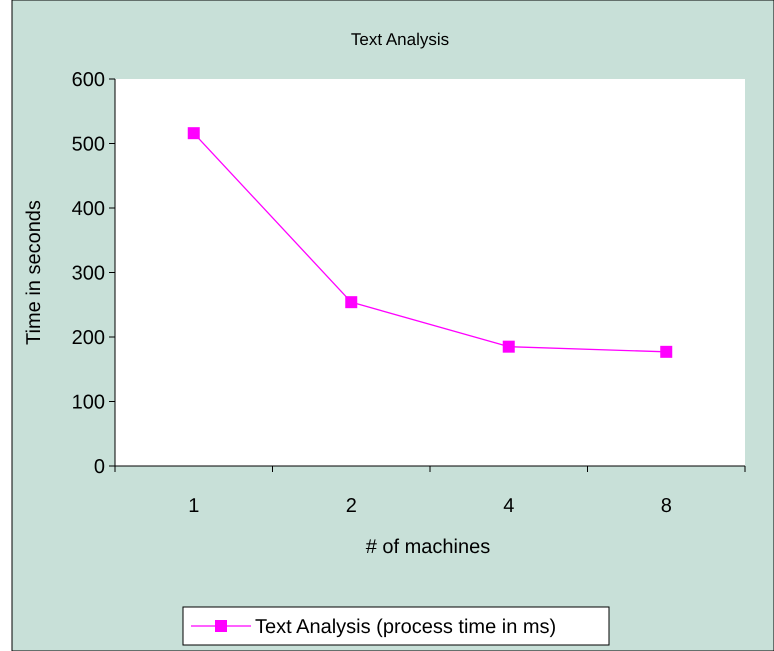 The width and height of the screenshot is (774, 651). Describe the element at coordinates (34, 272) in the screenshot. I see `y-axis-title: Time in seconds` at that location.